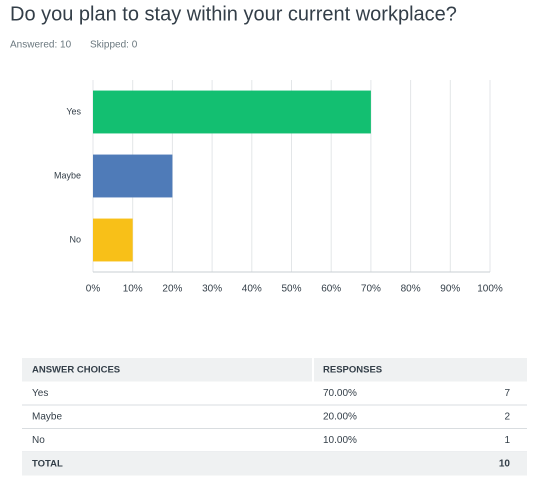  Describe the element at coordinates (490, 289) in the screenshot. I see `x-tick-label: 100%` at that location.